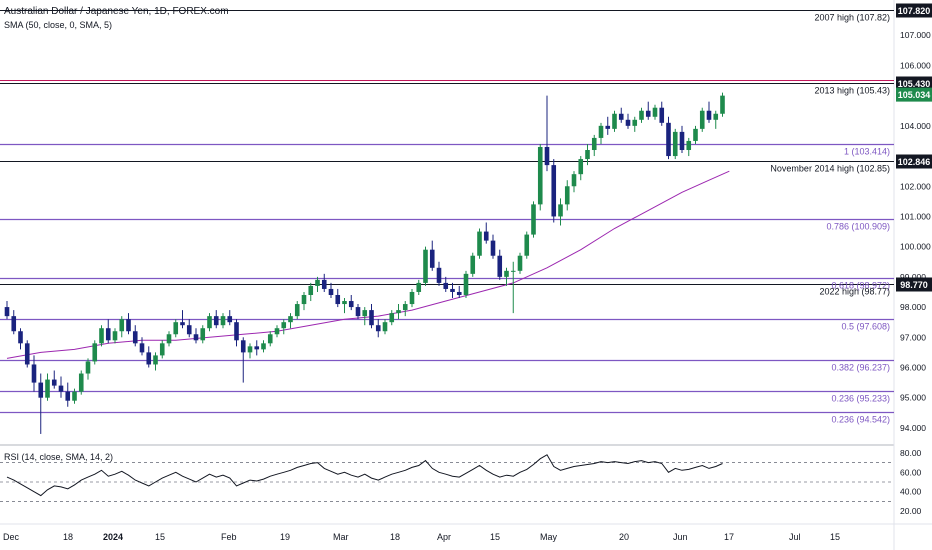 The image size is (932, 550). I want to click on sma-legend: SMA (50, close, 0, SMA, 5), so click(58, 25).